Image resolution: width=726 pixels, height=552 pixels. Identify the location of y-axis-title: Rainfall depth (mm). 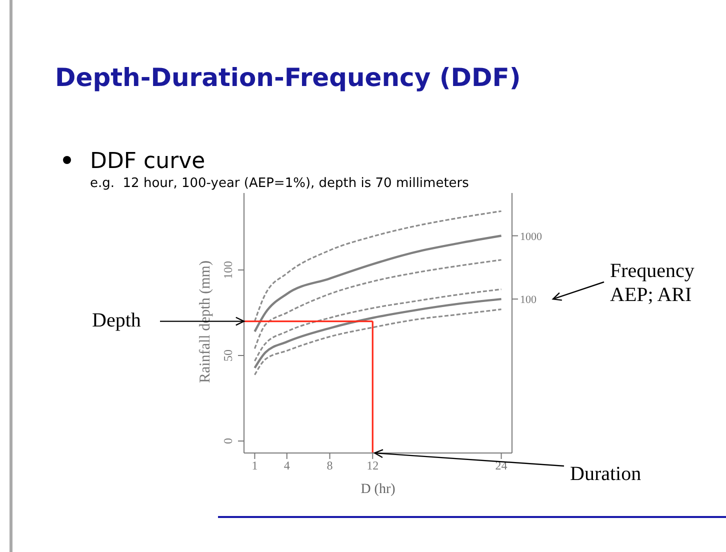
(205, 321).